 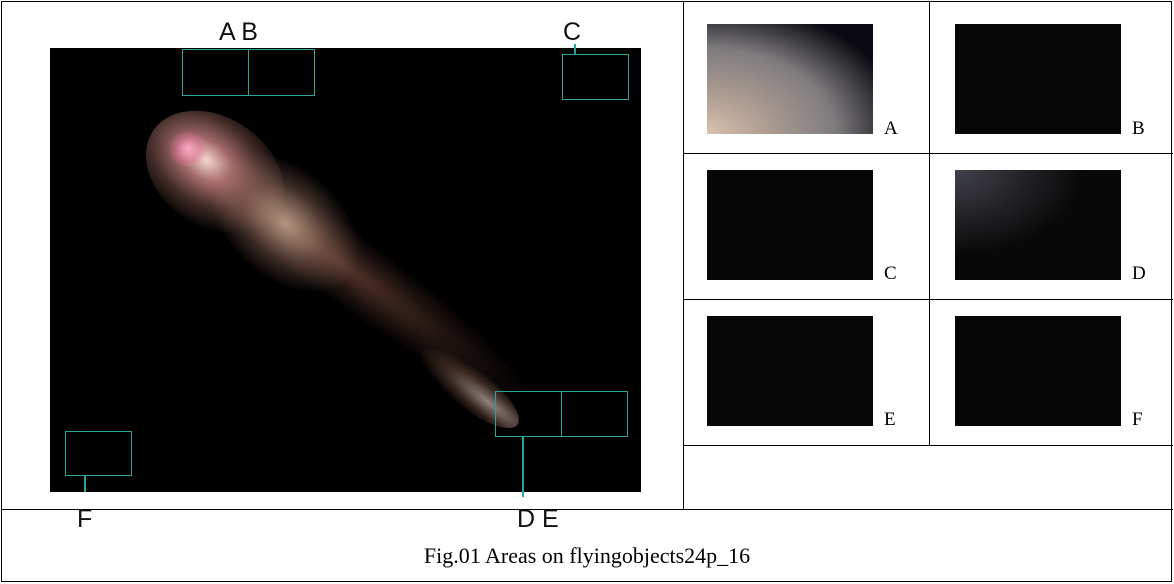 What do you see at coordinates (790, 79) in the screenshot?
I see `thumbnail-a` at bounding box center [790, 79].